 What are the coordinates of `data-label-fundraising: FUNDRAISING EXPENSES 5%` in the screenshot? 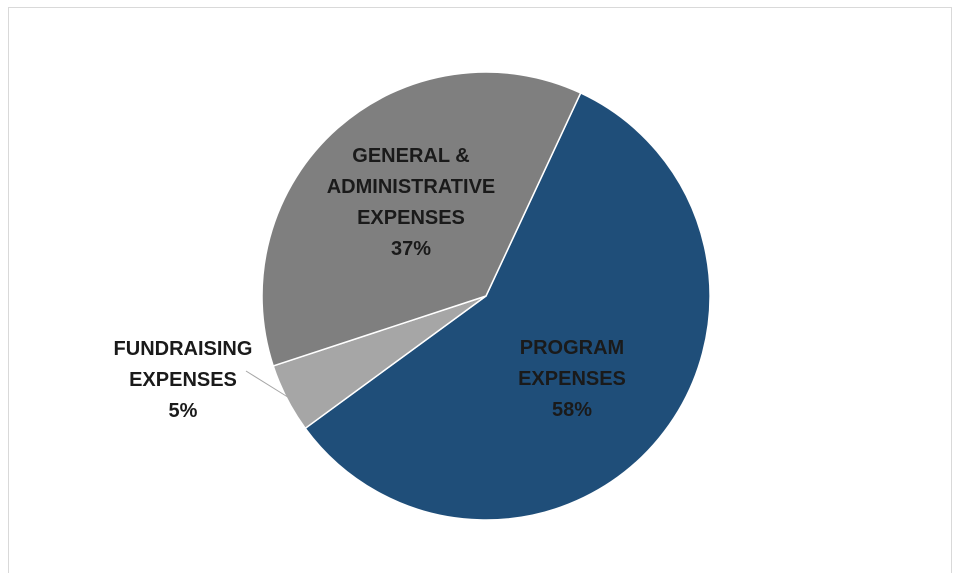 It's located at (183, 380).